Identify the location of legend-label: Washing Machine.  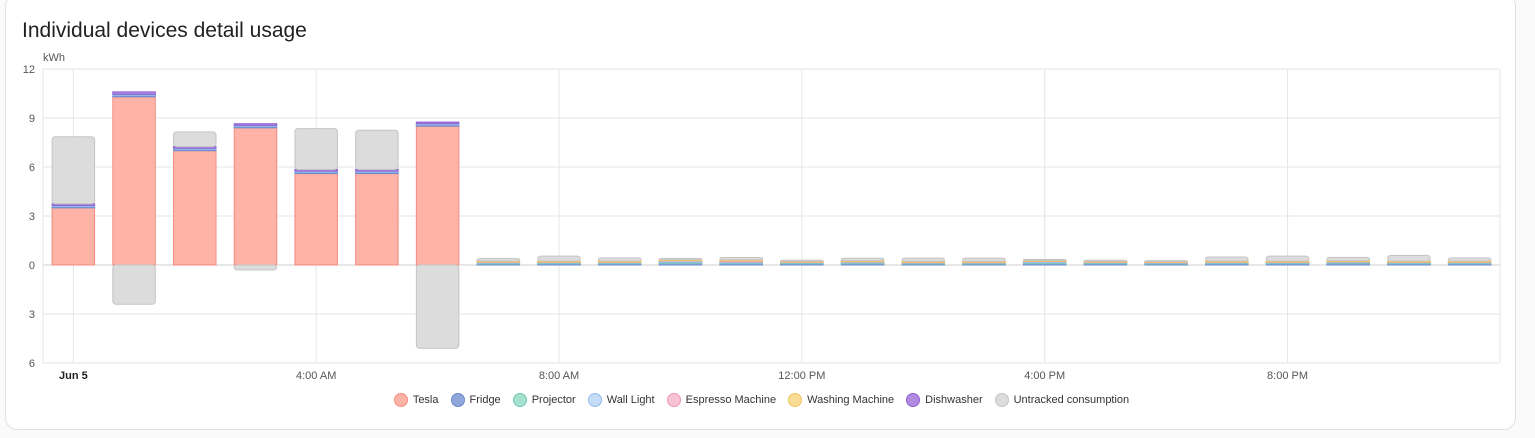
(851, 400).